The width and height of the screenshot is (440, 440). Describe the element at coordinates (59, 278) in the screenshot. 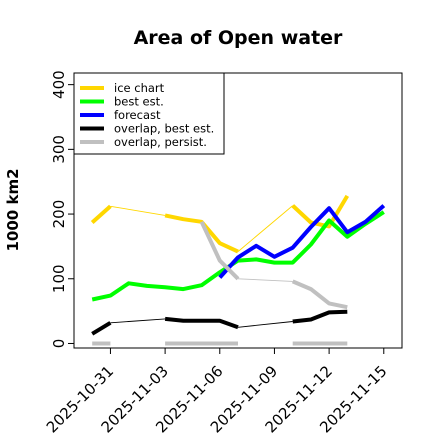

I see `y-tick-label: 100` at that location.